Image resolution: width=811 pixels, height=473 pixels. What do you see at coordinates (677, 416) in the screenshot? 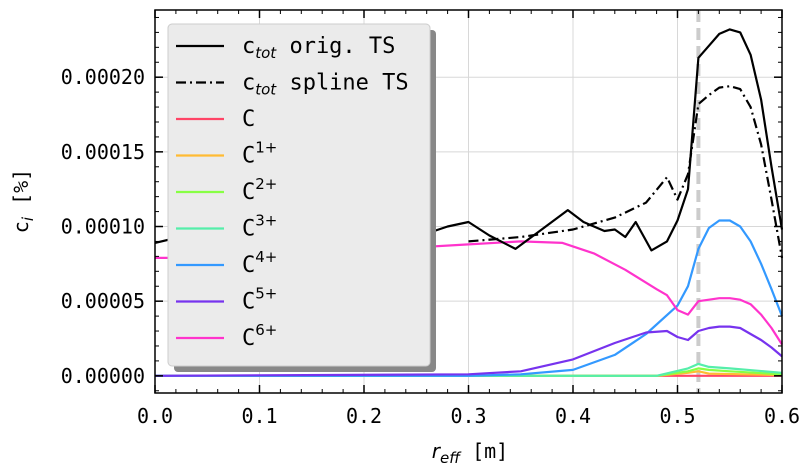
I see `x-tick-label: 0.5` at bounding box center [677, 416].